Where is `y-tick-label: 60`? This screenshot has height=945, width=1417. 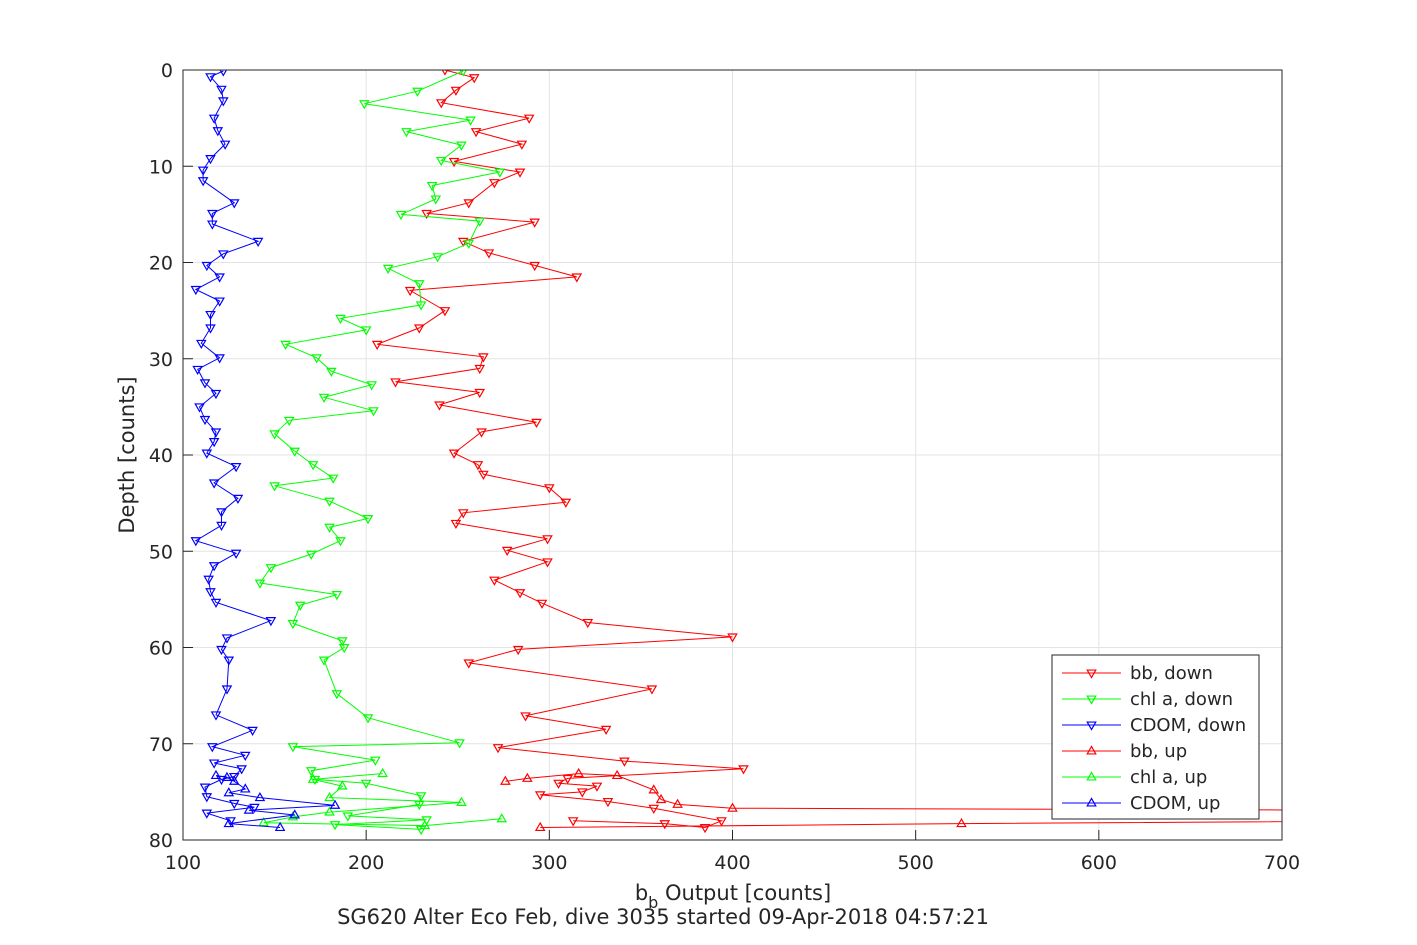 y-tick-label: 60 is located at coordinates (161, 649).